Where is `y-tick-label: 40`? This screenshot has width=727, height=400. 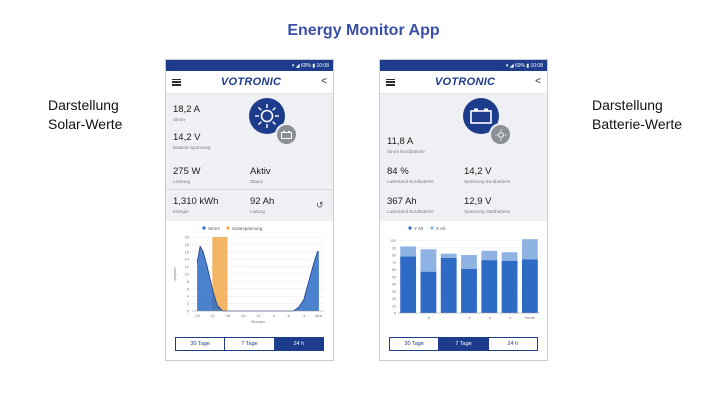
y-tick-label: 40 is located at coordinates (394, 285).